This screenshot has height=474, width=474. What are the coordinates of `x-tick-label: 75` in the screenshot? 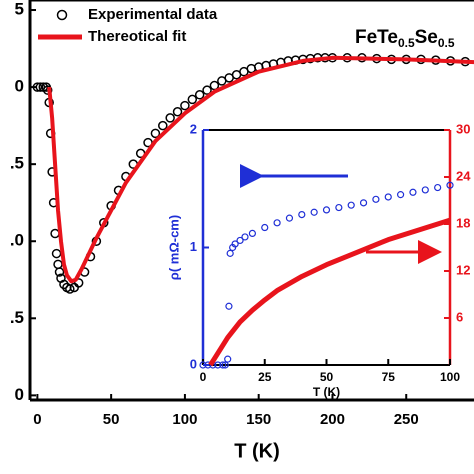 It's located at (389, 377).